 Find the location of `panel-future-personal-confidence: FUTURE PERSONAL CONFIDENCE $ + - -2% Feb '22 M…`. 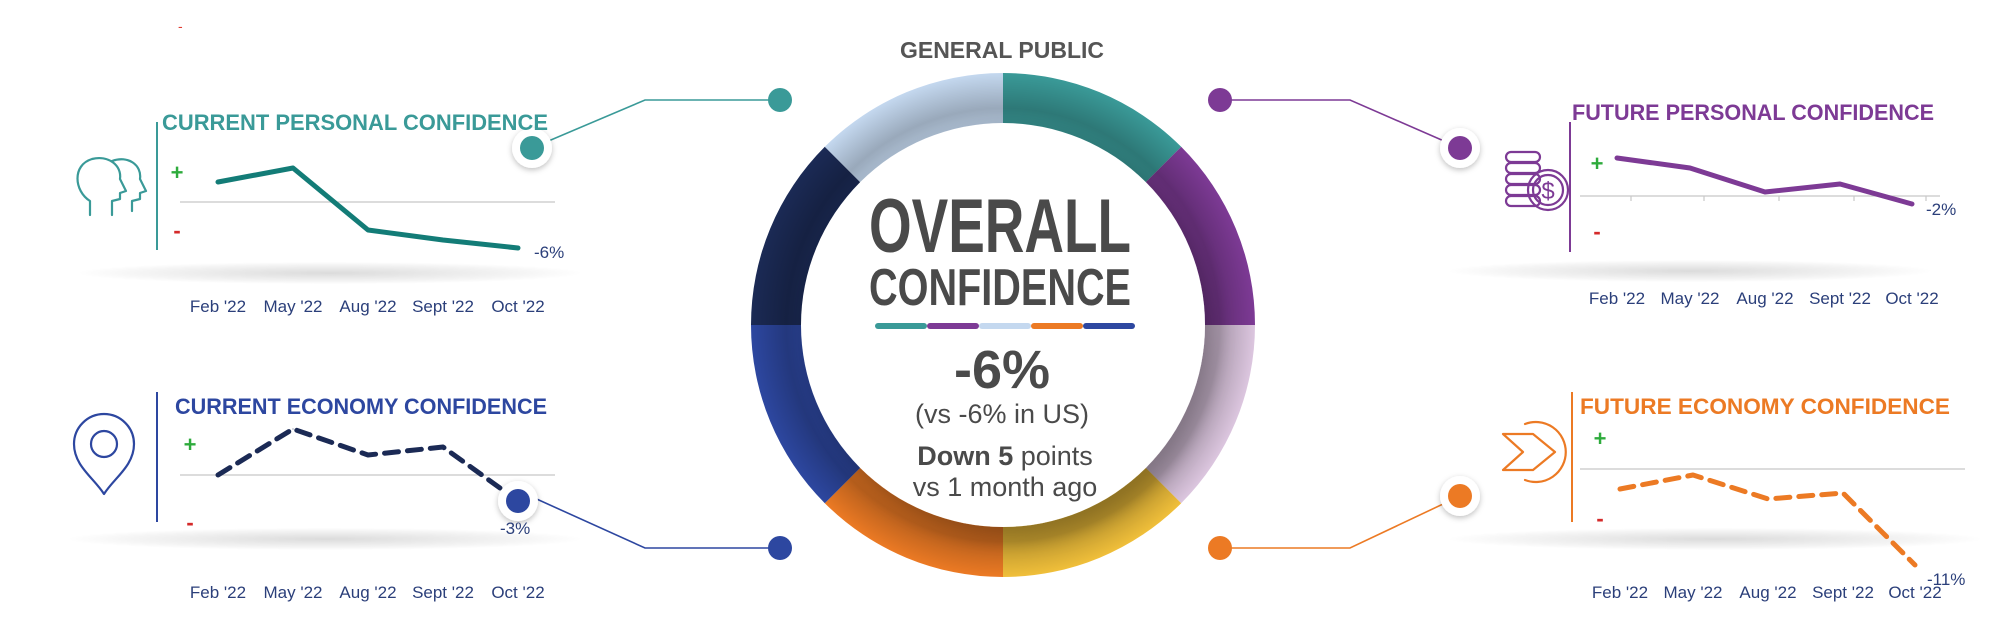

panel-future-personal-confidence: FUTURE PERSONAL CONFIDENCE $ + - -2% Feb '22 M… is located at coordinates (1582, 198).